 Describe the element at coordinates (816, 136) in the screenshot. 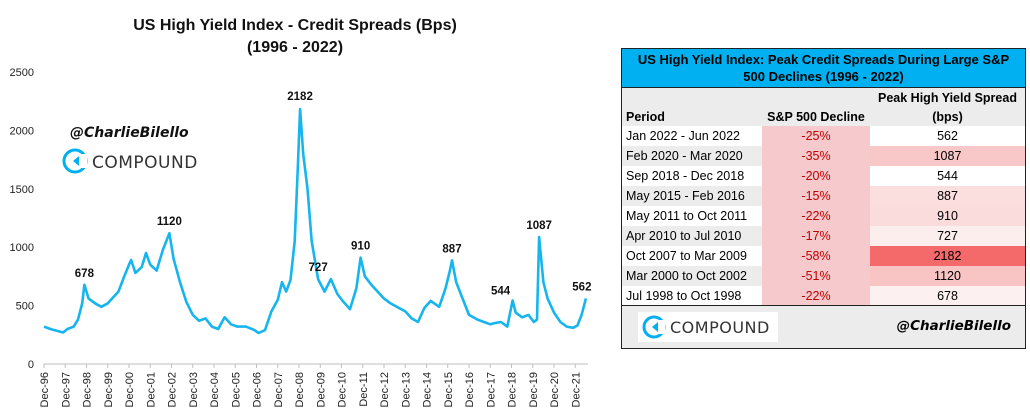

I see `row-decline: -25%` at that location.